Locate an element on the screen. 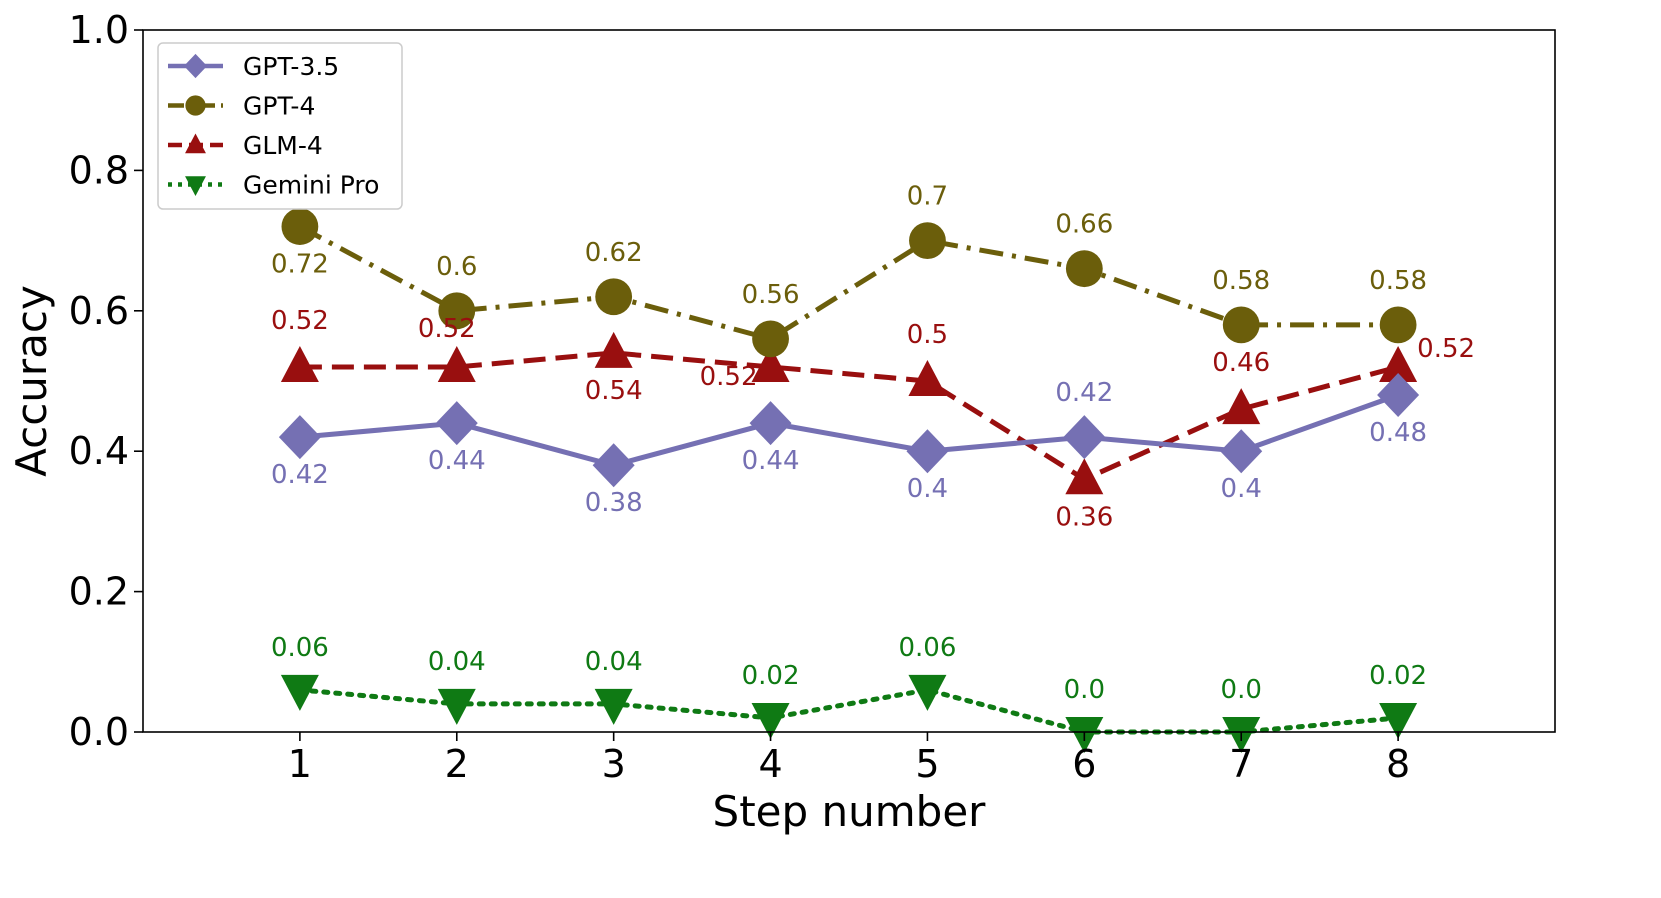 This screenshot has width=1661, height=898. glm-4-data-label: 0.46 is located at coordinates (1241, 363).